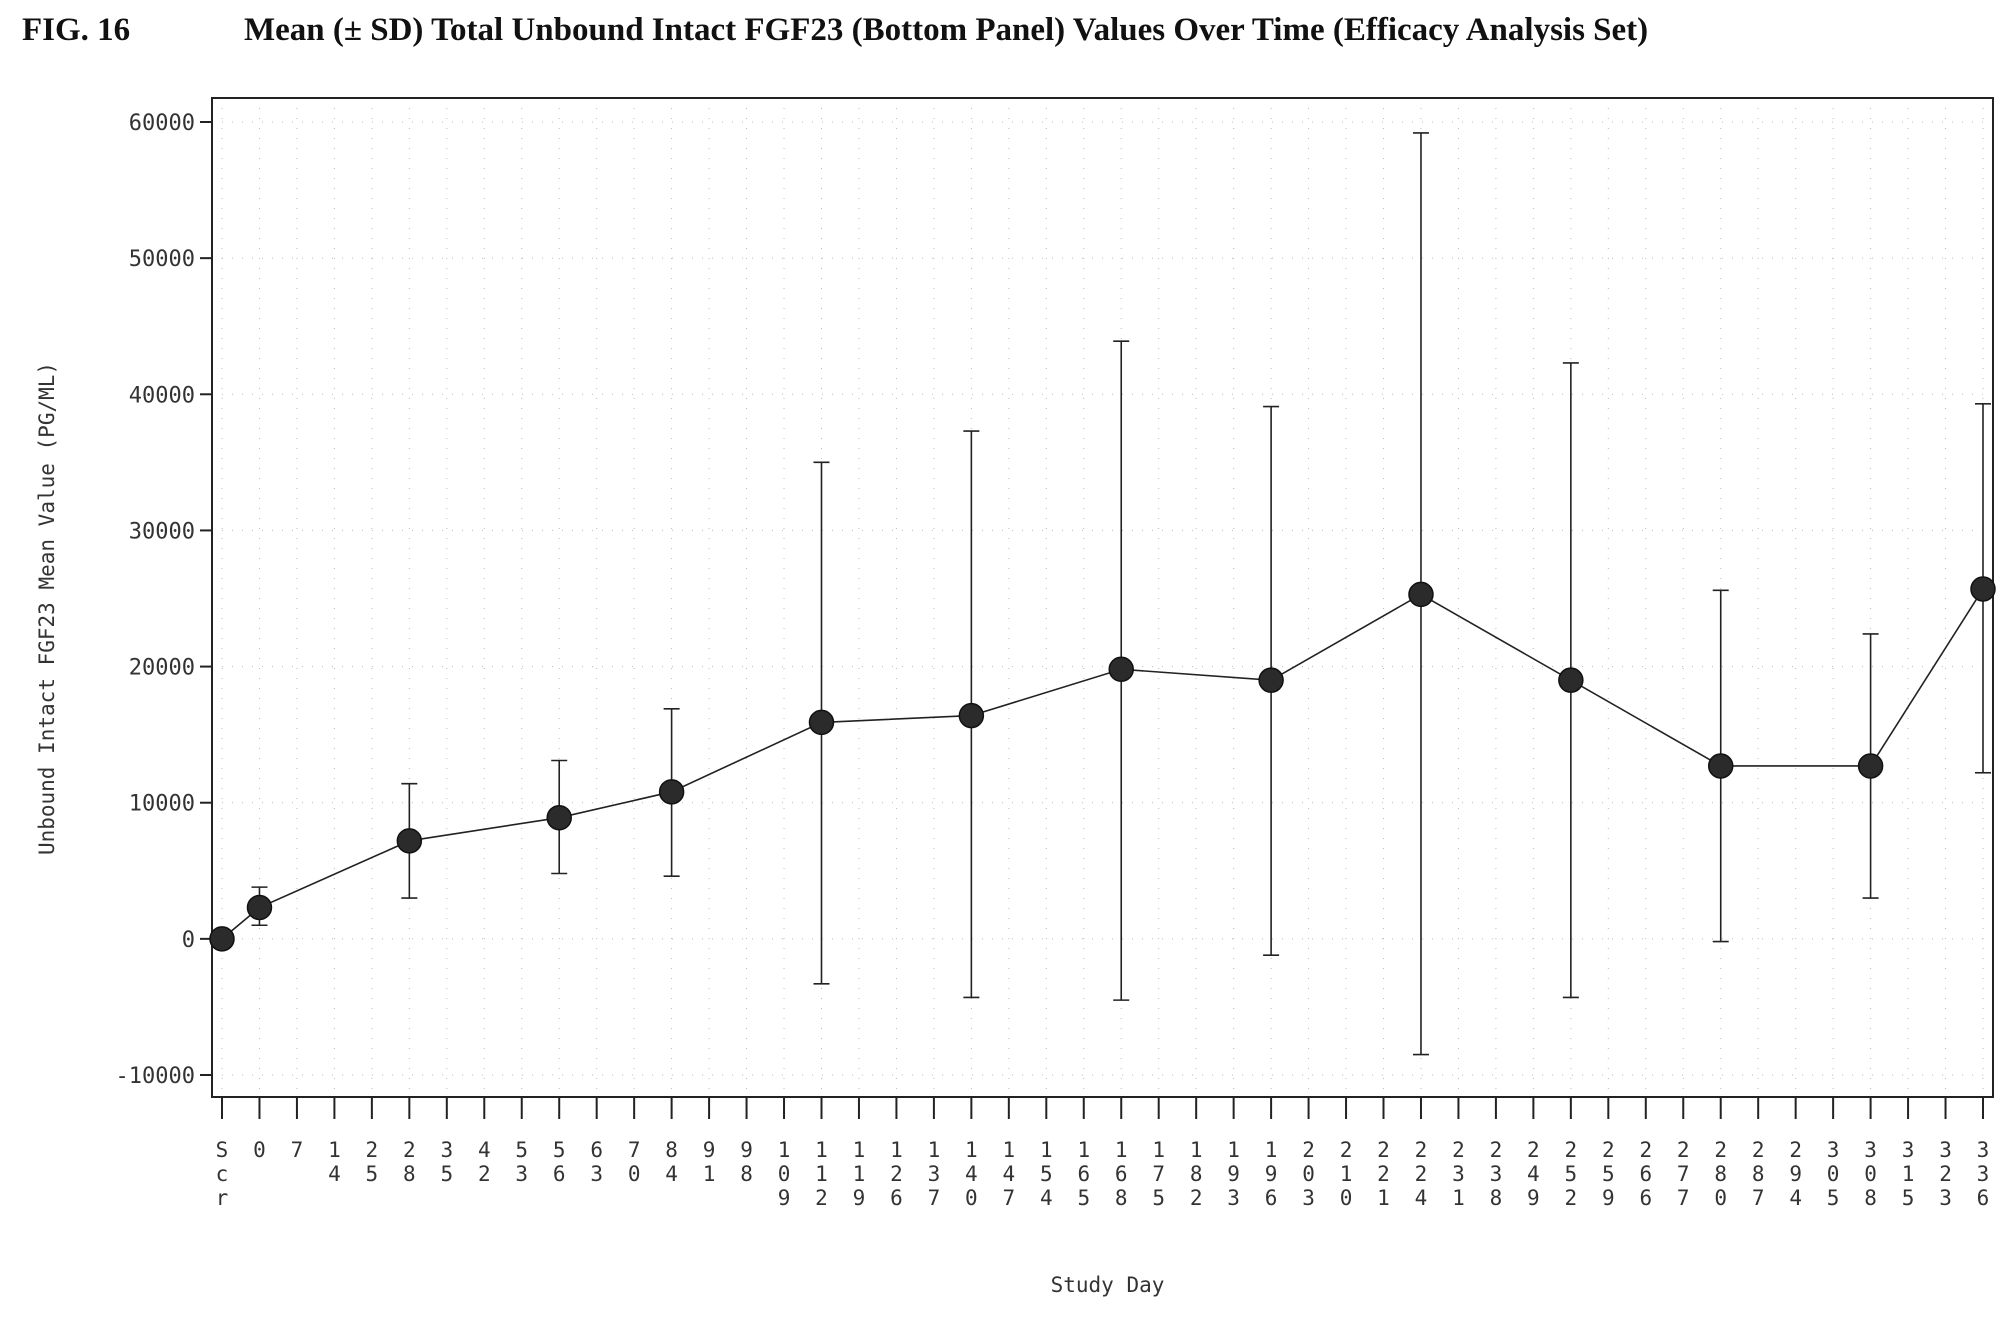 Image resolution: width=2016 pixels, height=1322 pixels. What do you see at coordinates (259, 1150) in the screenshot?
I see `x-tick-label: 0` at bounding box center [259, 1150].